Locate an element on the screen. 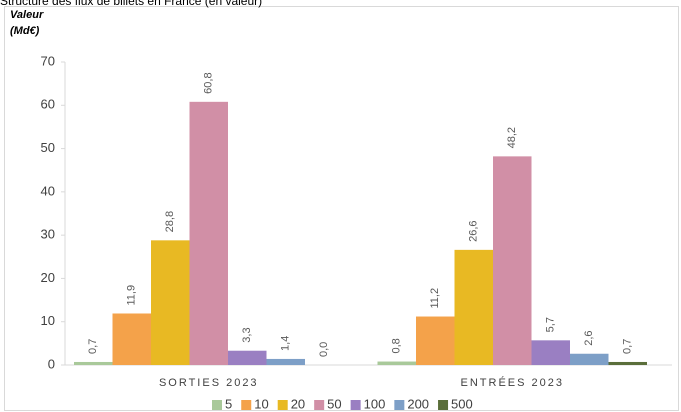  legend-label: 500 is located at coordinates (462, 403).